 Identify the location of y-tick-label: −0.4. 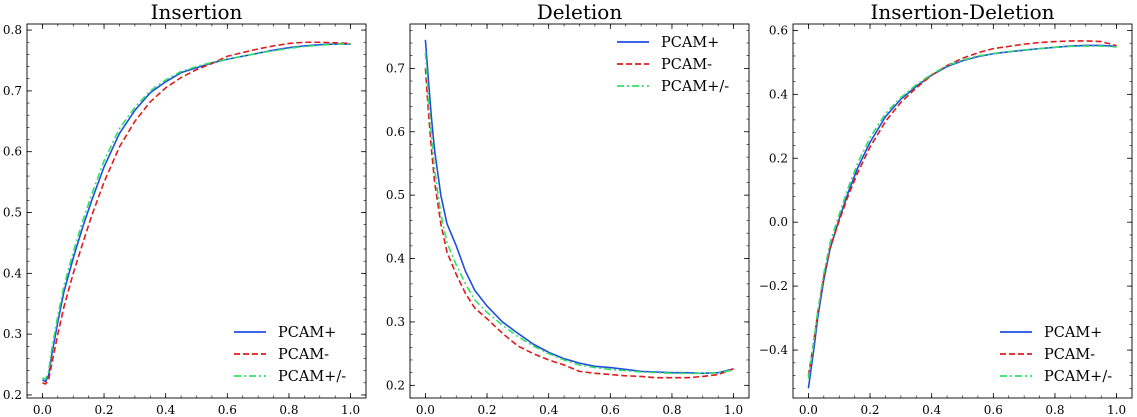
(774, 350).